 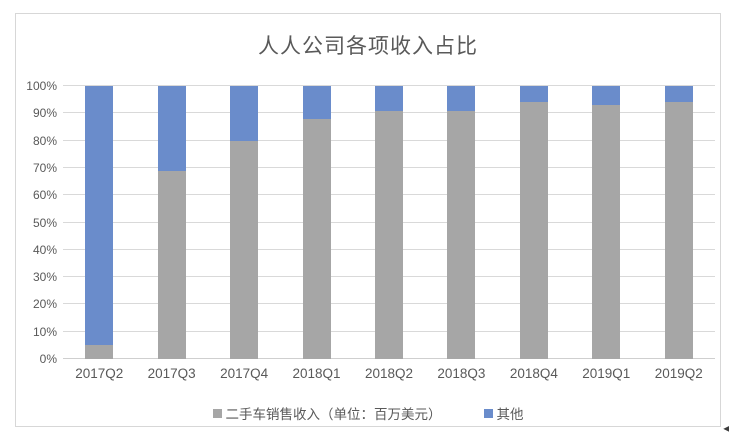 I want to click on bar-column-2018Q3, so click(x=461, y=222).